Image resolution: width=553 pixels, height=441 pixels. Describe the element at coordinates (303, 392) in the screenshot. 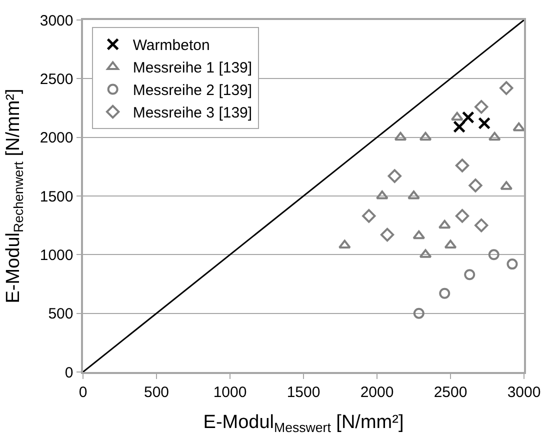

I see `x-tick-label: 1500` at that location.